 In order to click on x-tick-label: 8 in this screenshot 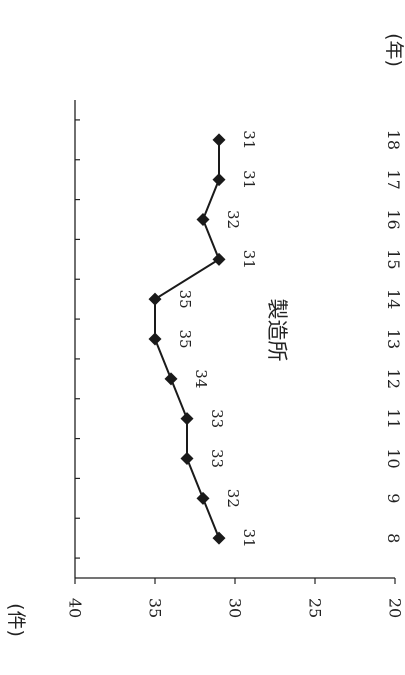, I will do `click(393, 538)`.